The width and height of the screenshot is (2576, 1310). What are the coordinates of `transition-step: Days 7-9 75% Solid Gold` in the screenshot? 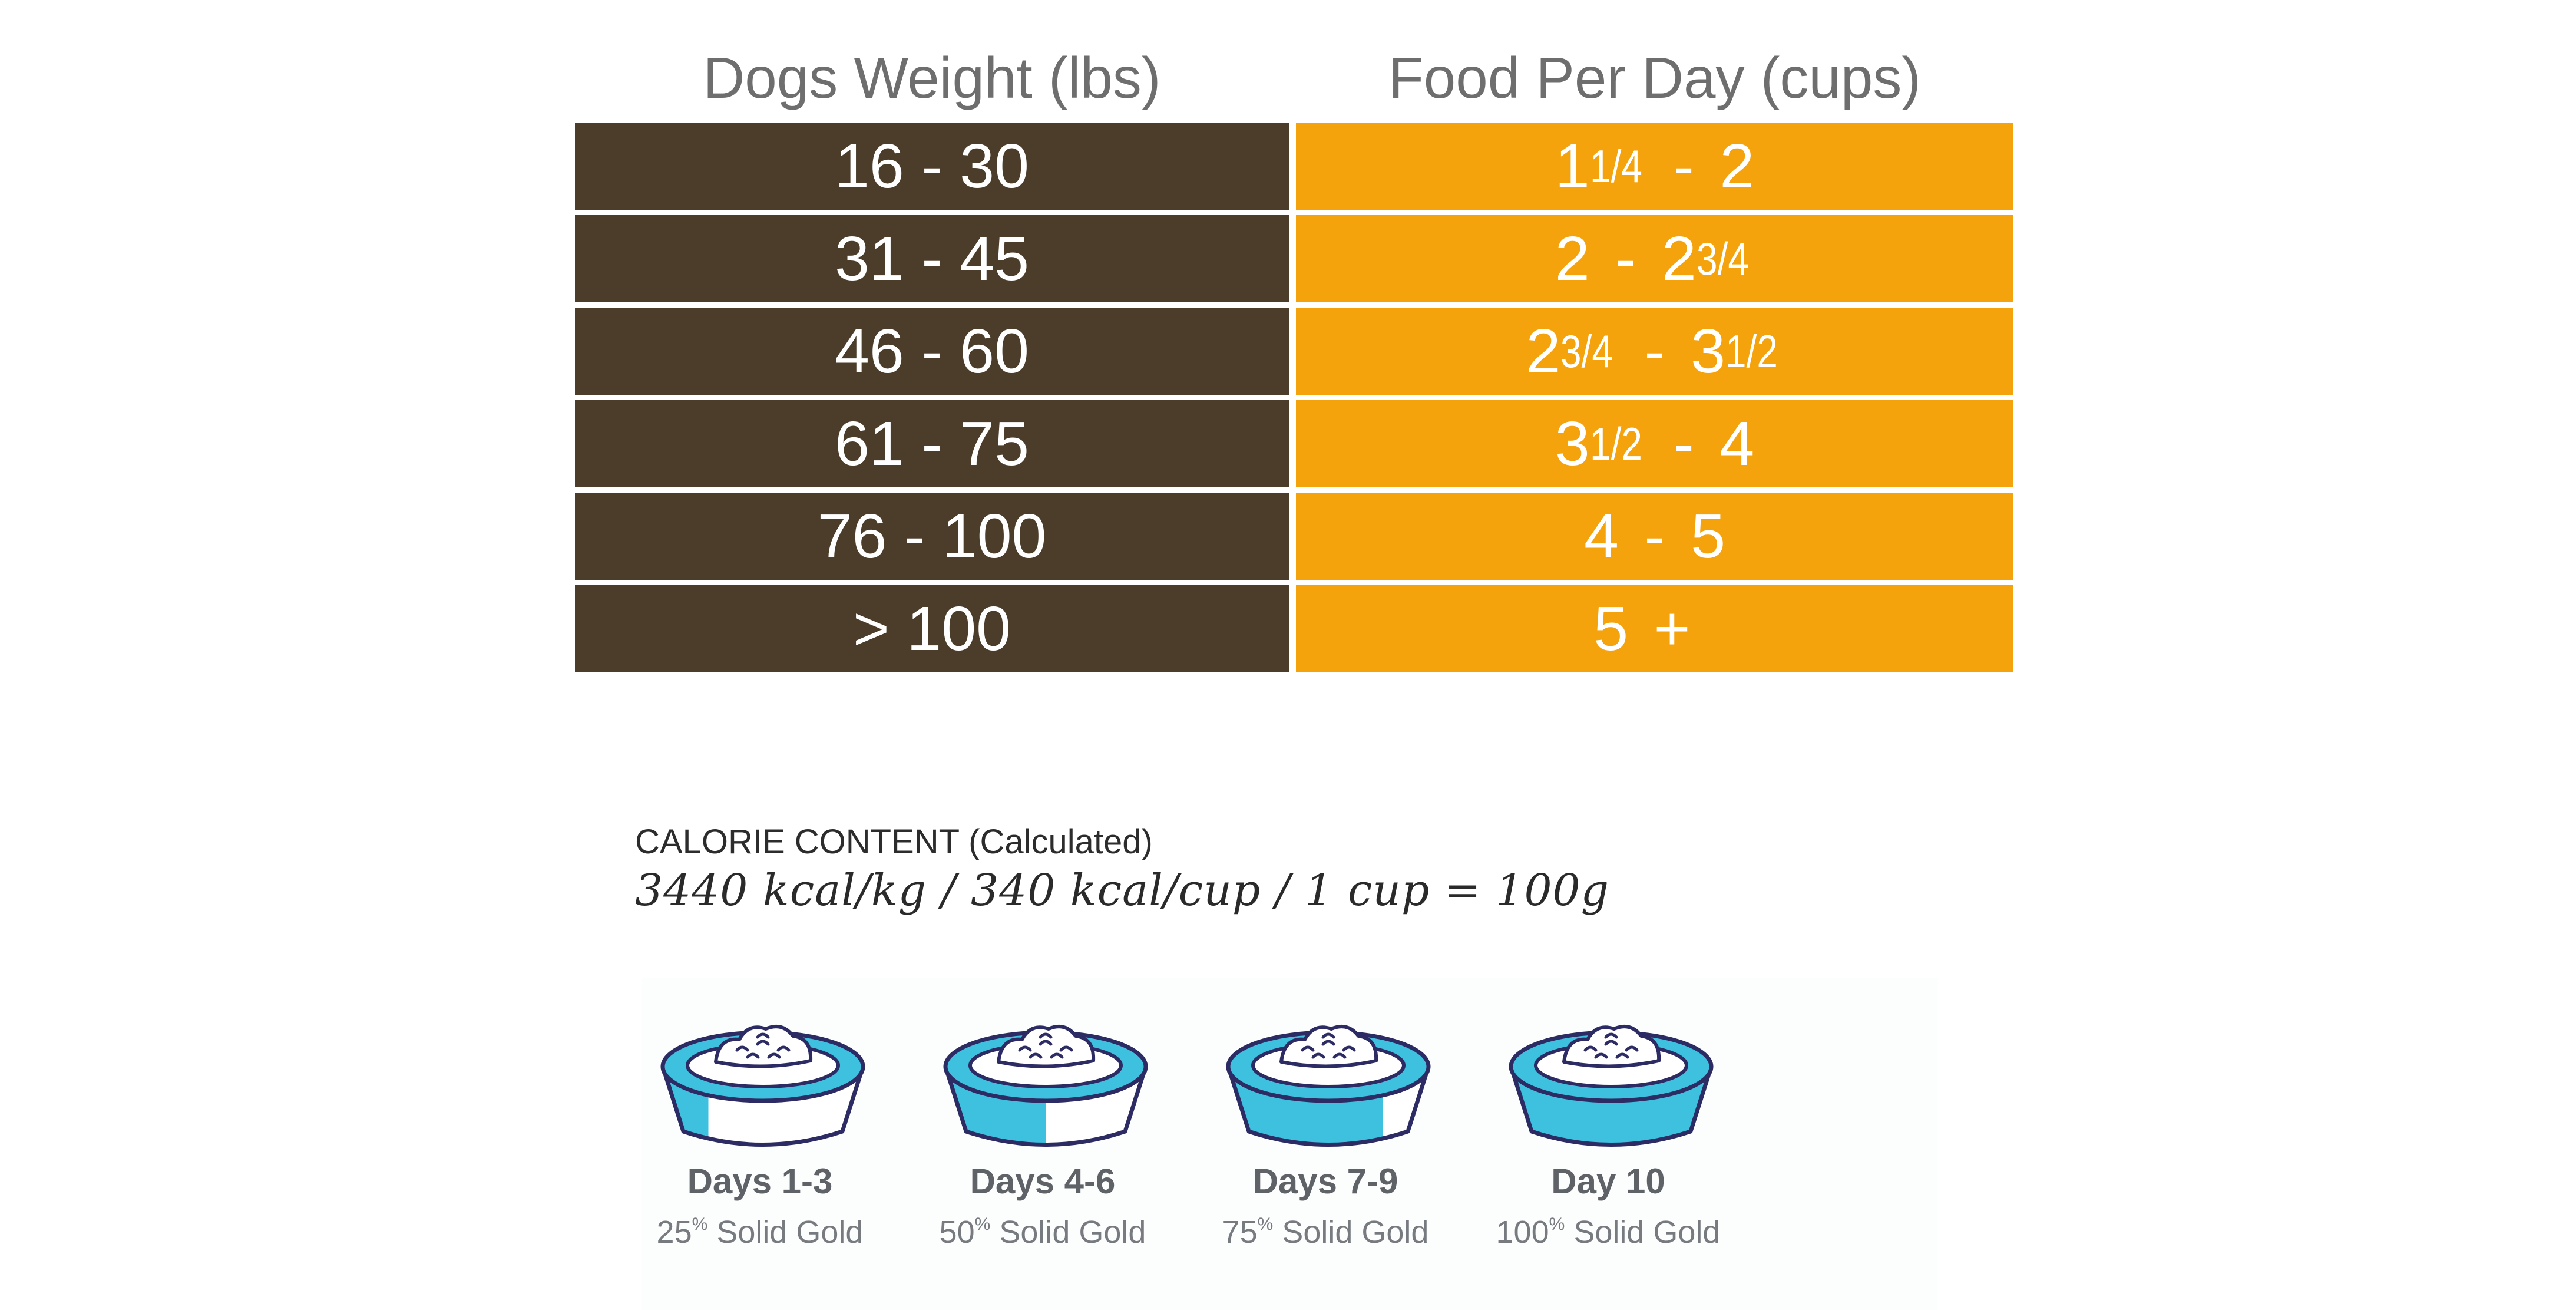 It's located at (1325, 1144).